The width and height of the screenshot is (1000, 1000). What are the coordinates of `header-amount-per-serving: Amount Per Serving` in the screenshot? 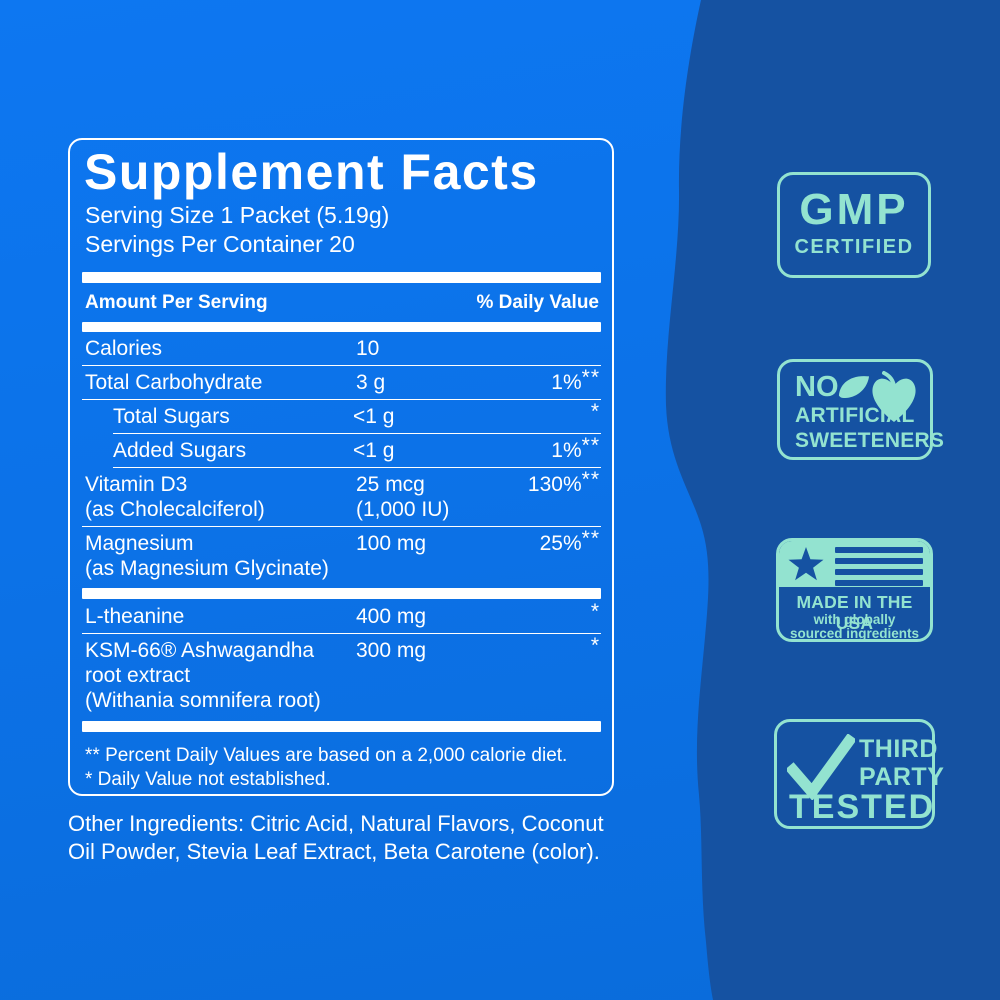 It's located at (176, 302).